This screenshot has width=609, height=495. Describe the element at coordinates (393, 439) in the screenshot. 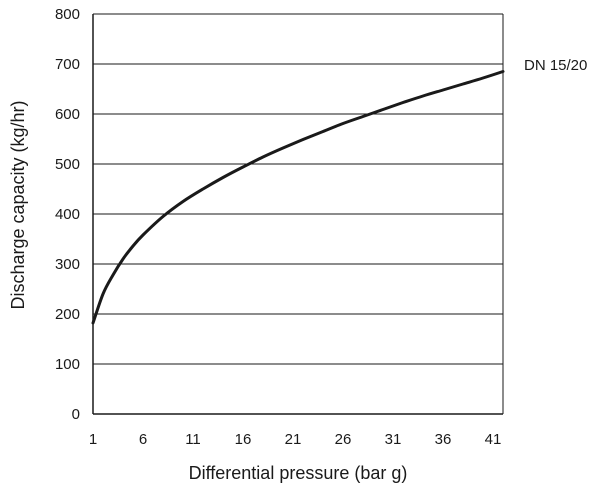

I see `x-tick-label: 31` at that location.